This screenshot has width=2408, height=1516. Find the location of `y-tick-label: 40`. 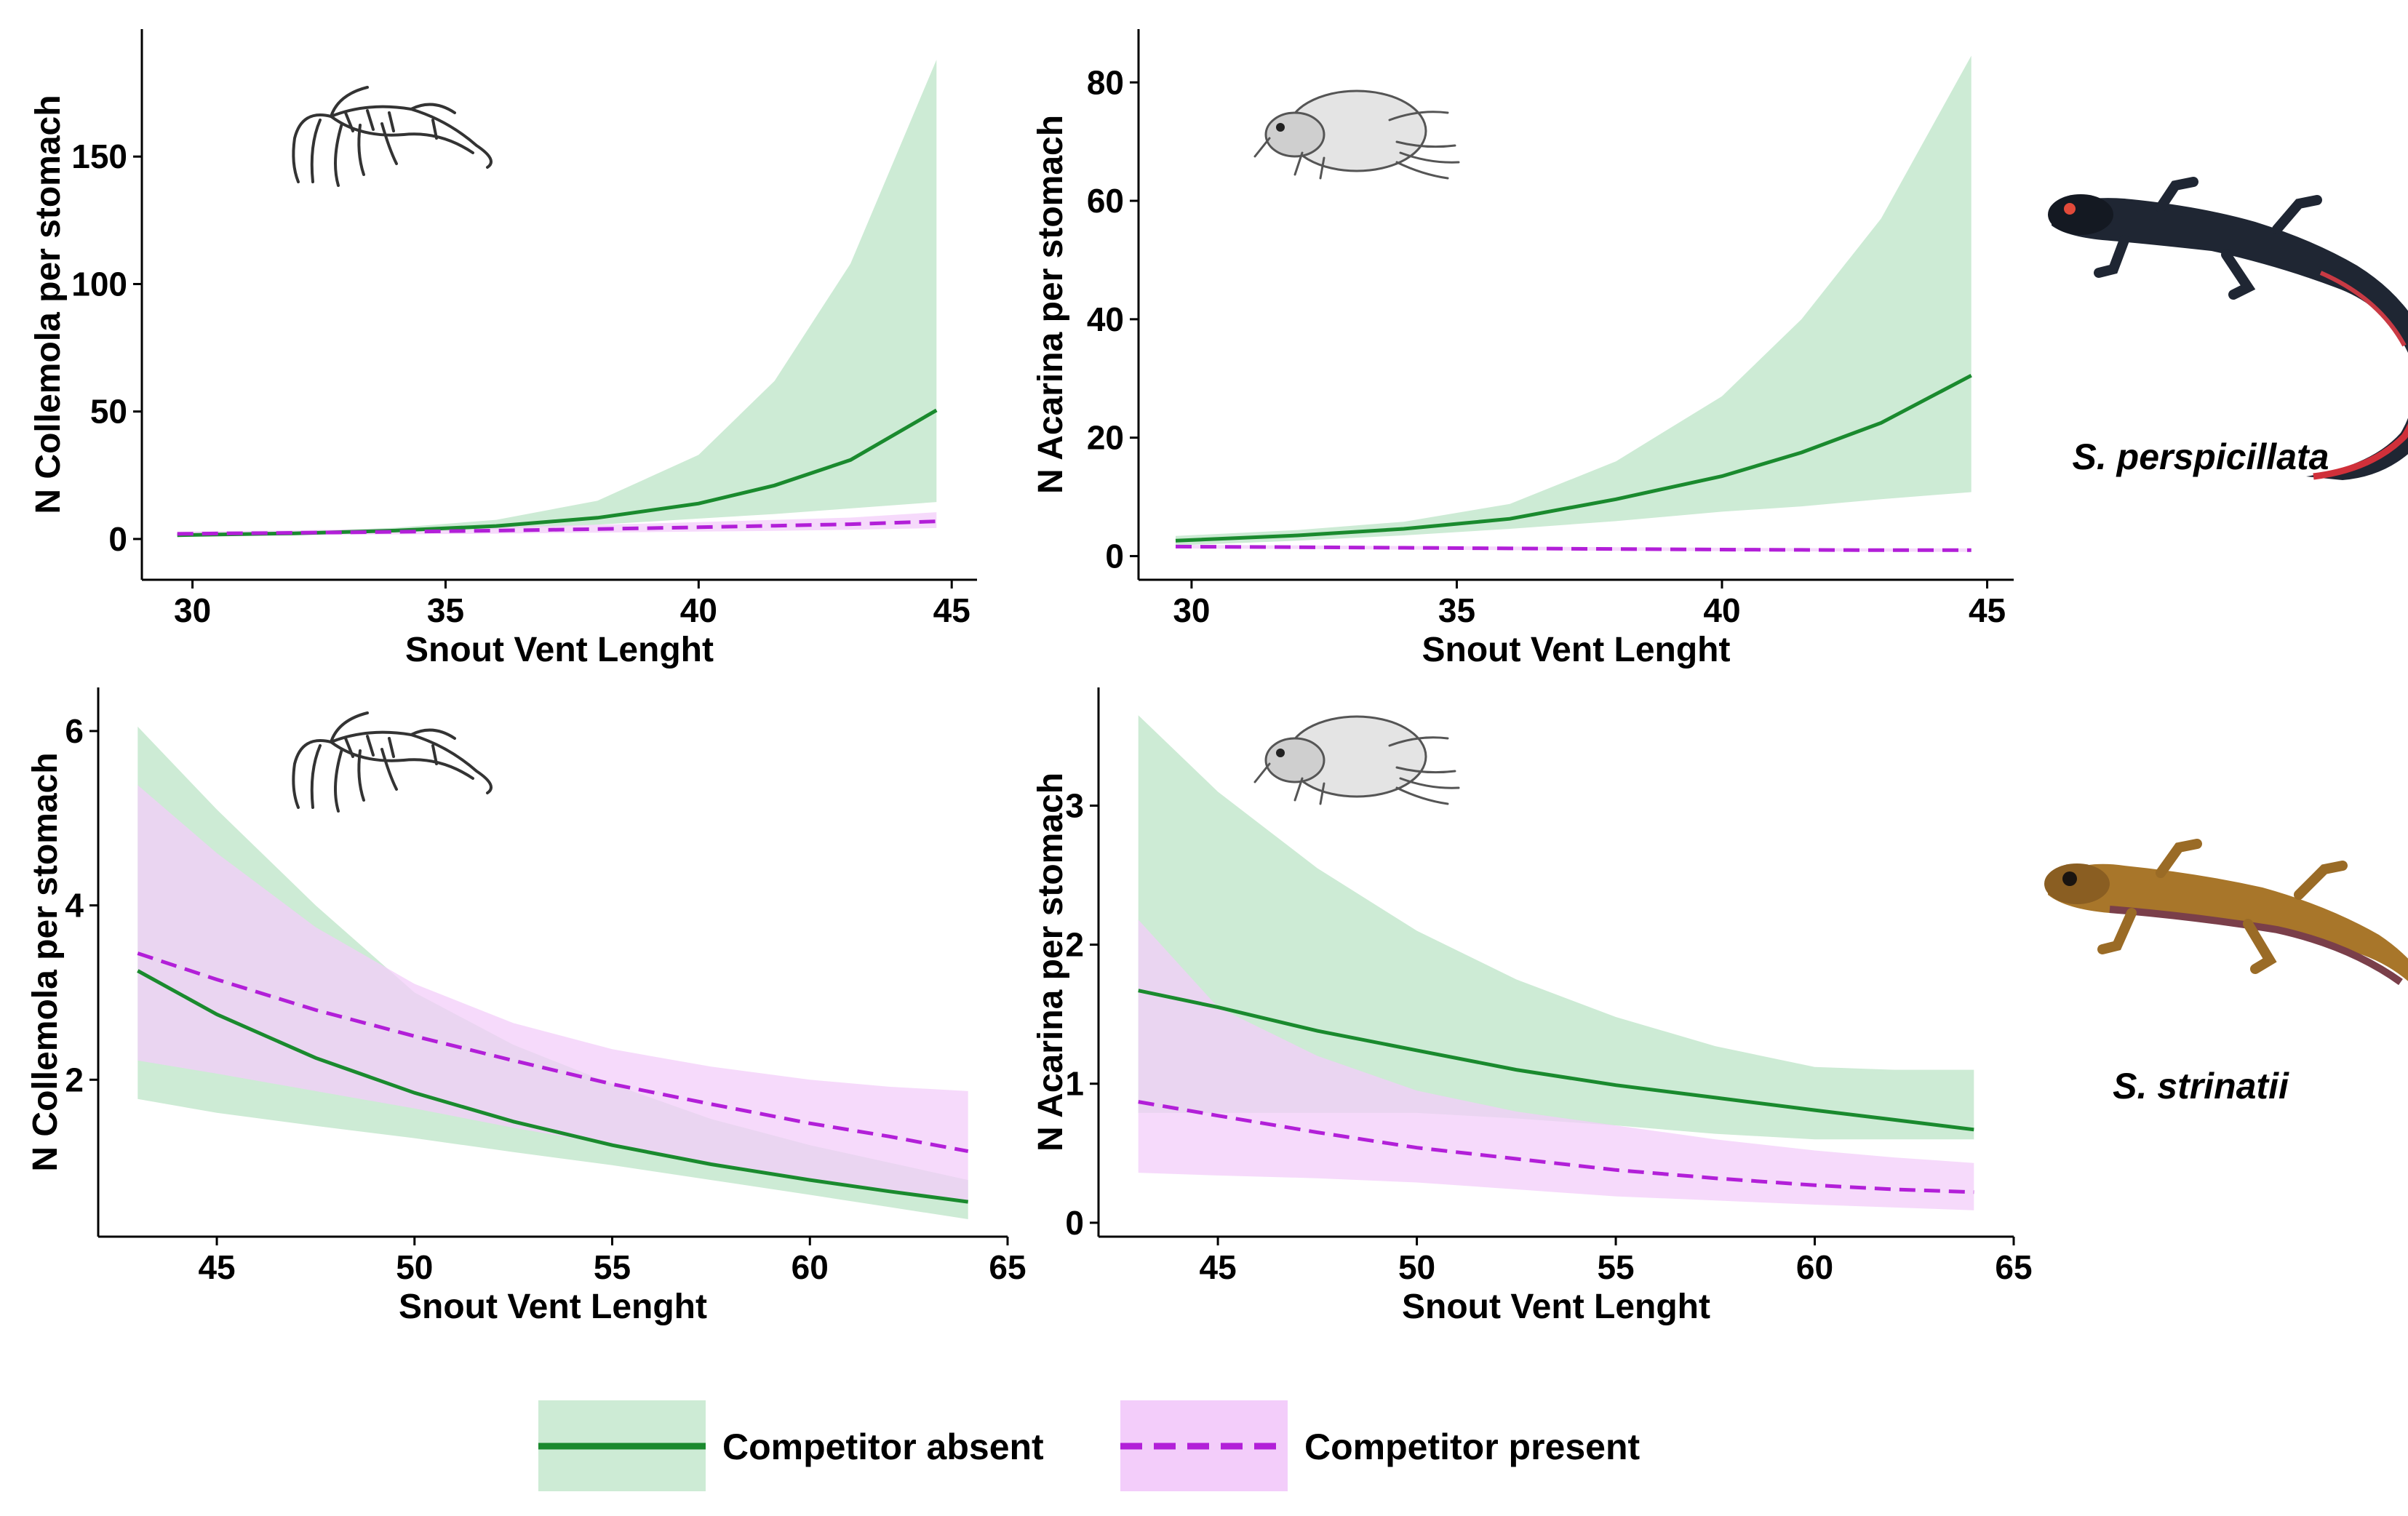

y-tick-label: 40 is located at coordinates (1105, 319).